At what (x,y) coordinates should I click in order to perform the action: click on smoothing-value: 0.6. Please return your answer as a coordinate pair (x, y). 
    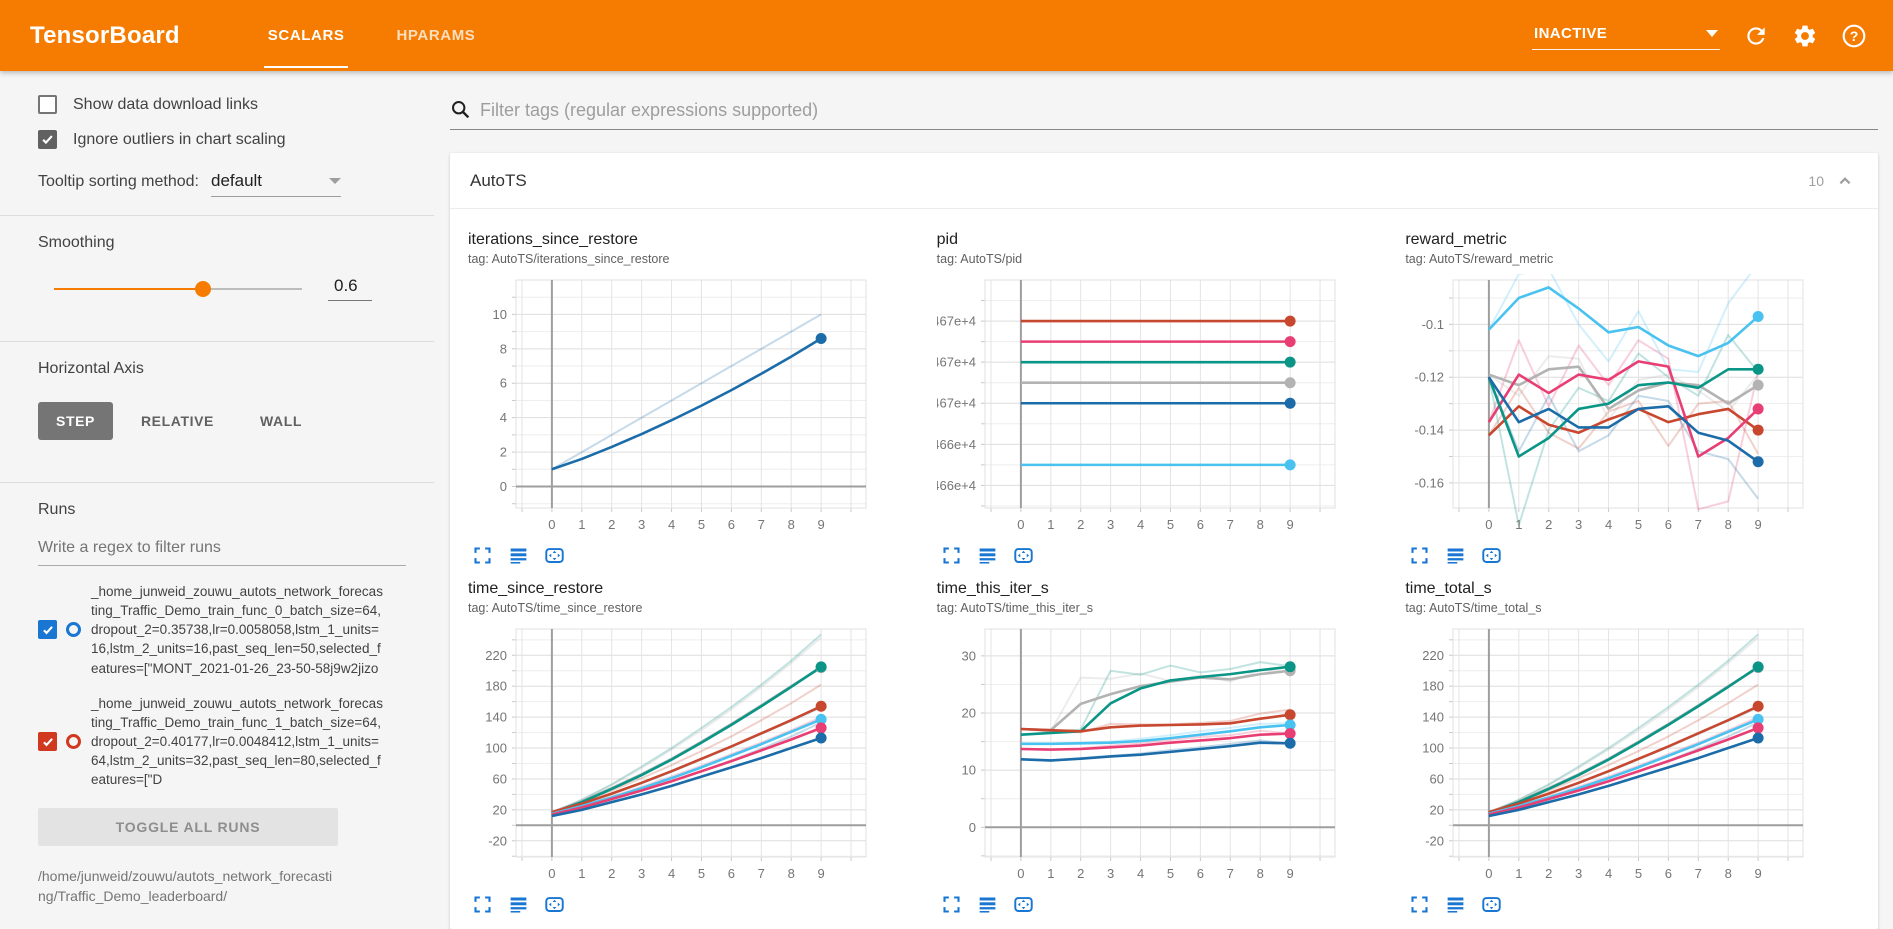
    Looking at the image, I should click on (350, 288).